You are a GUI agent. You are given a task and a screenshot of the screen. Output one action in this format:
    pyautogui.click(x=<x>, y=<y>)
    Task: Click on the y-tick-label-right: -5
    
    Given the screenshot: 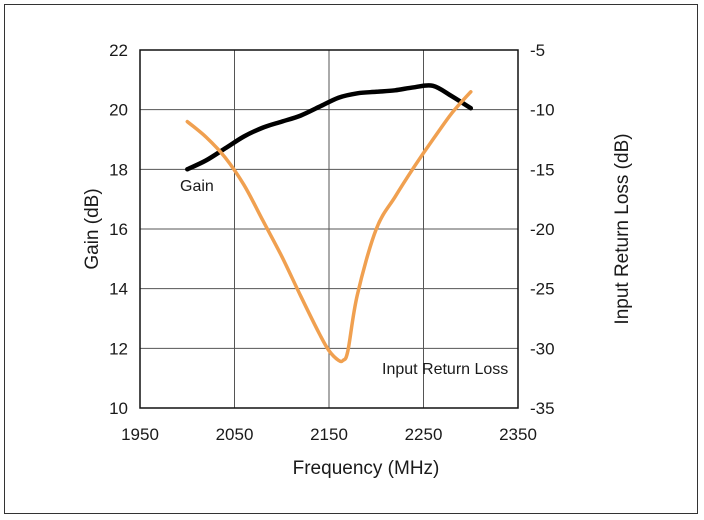 What is the action you would take?
    pyautogui.click(x=537, y=50)
    